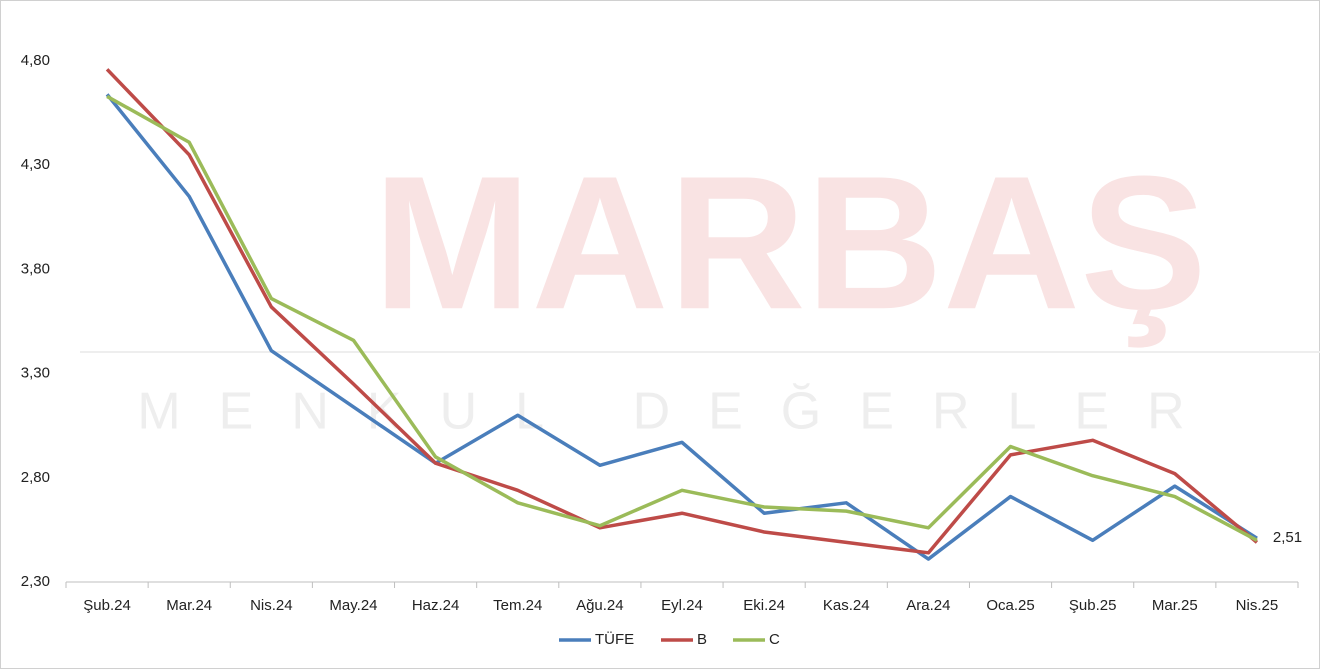 This screenshot has height=669, width=1320. I want to click on x-tick-label: Haz.24, so click(436, 605).